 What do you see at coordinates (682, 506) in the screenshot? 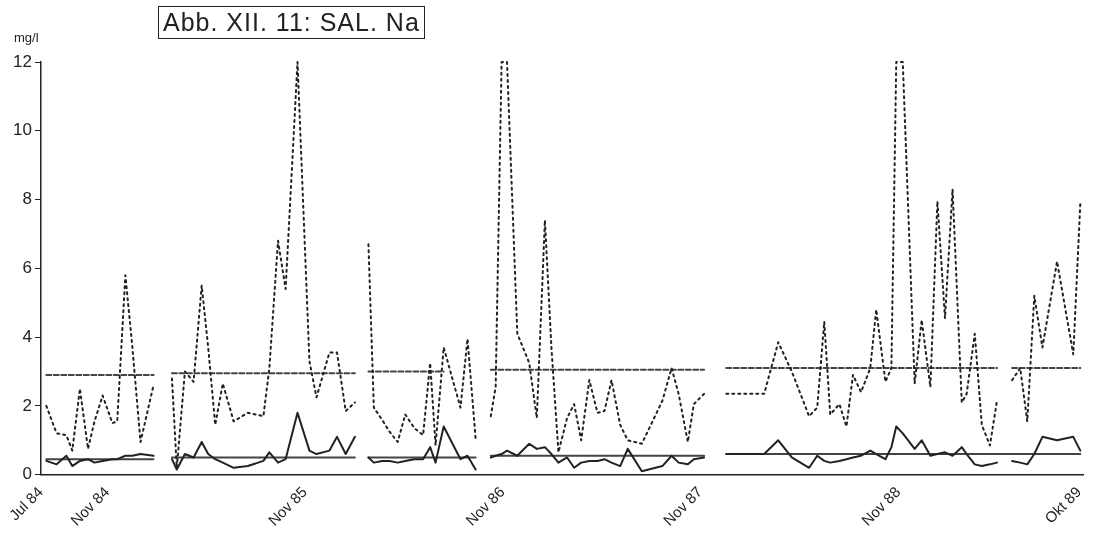
I see `x-tick-label: Nov 87` at bounding box center [682, 506].